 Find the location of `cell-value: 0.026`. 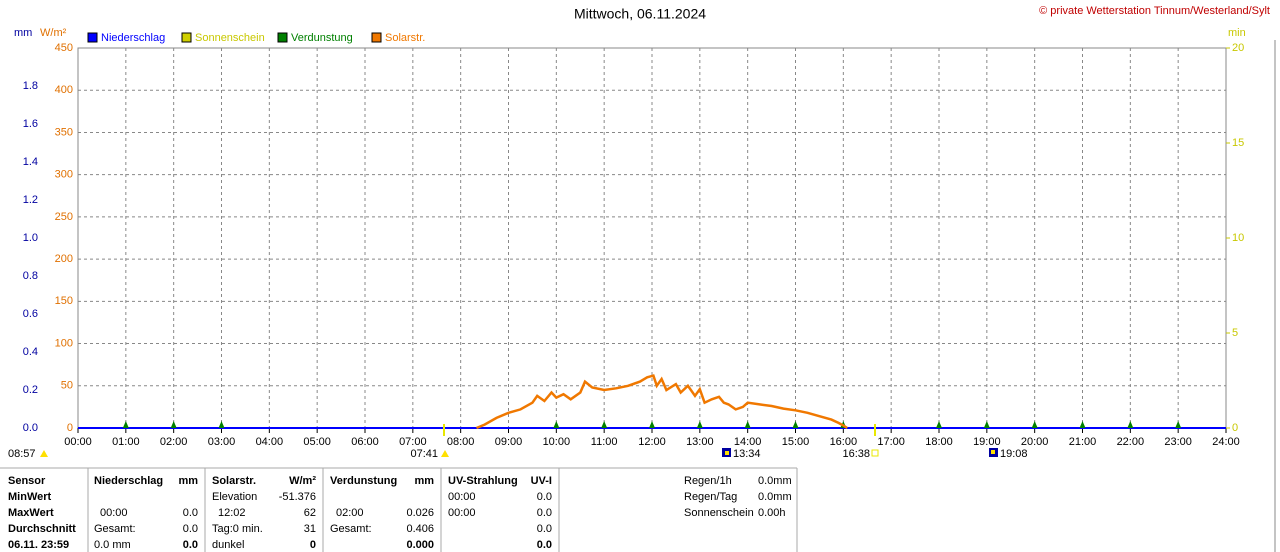

cell-value: 0.026 is located at coordinates (420, 513).